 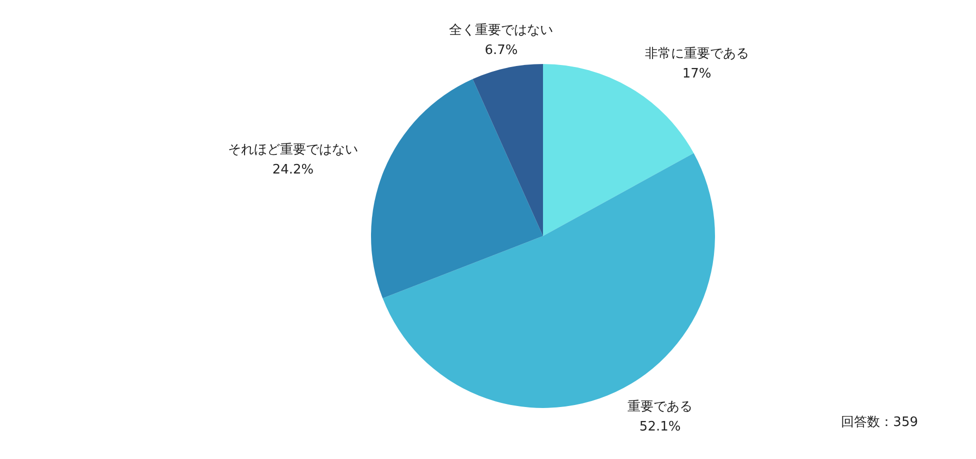 What do you see at coordinates (879, 422) in the screenshot?
I see `text: 回答数：359` at bounding box center [879, 422].